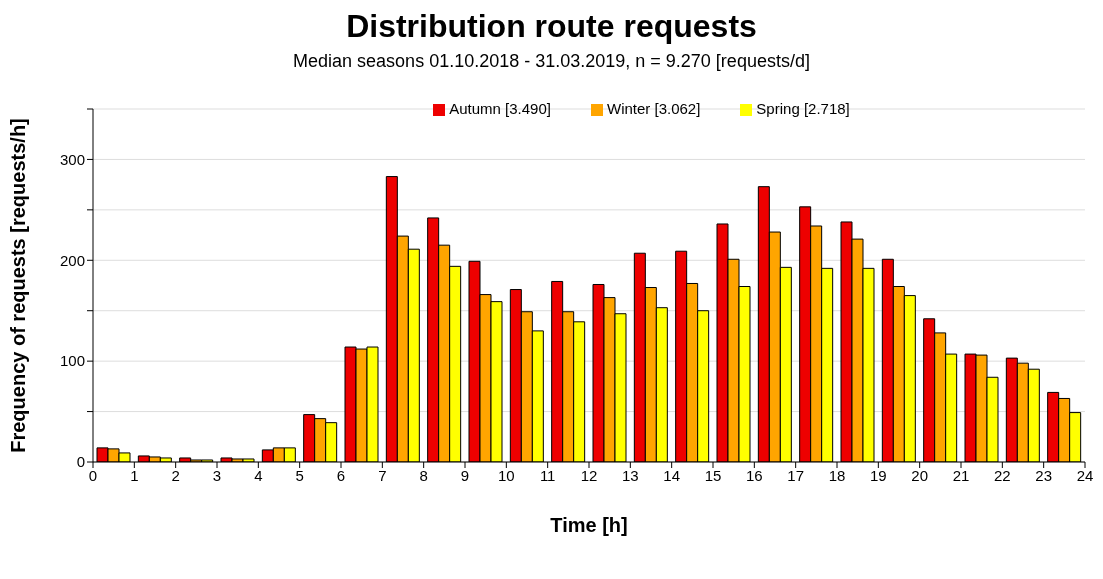 The width and height of the screenshot is (1103, 579). I want to click on x-tick-label: 4, so click(258, 475).